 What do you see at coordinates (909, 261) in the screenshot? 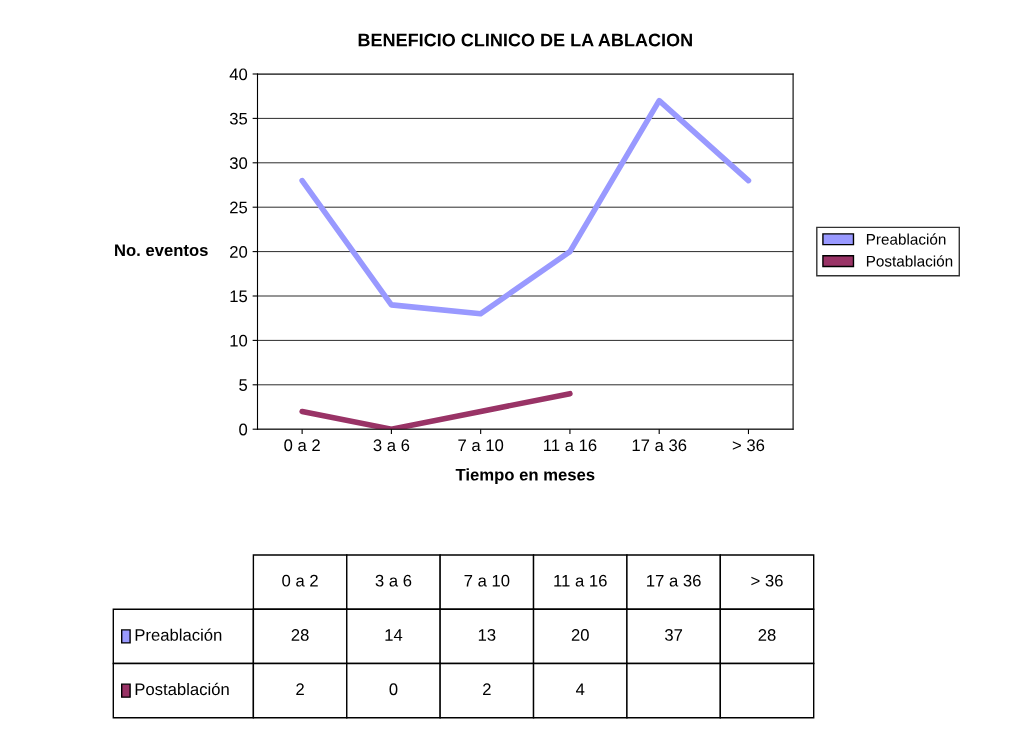
I see `text: Postablación` at bounding box center [909, 261].